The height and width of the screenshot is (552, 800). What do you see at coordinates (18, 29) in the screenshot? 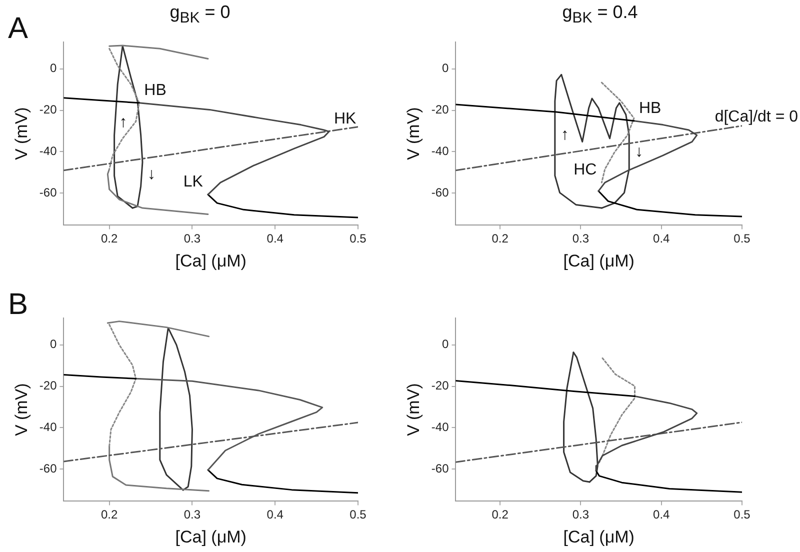
I see `text: A` at bounding box center [18, 29].